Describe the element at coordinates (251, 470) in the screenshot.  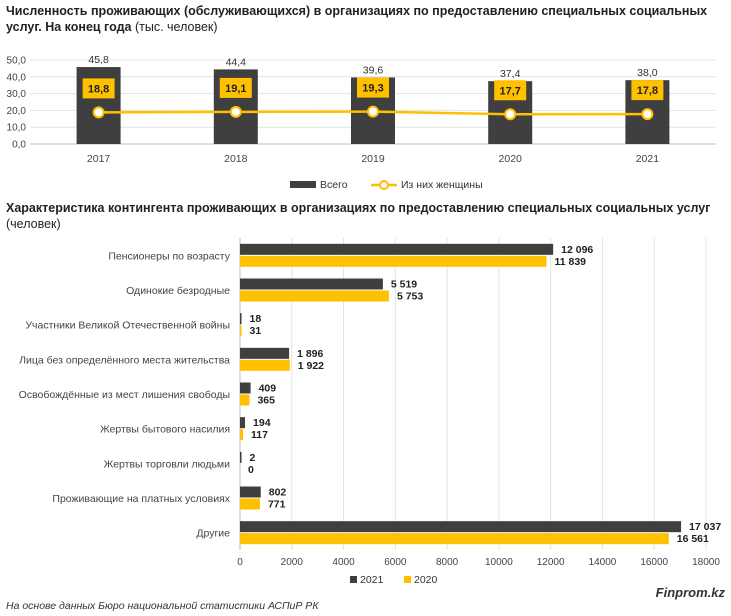
I see `bar-2020-label: 0` at that location.